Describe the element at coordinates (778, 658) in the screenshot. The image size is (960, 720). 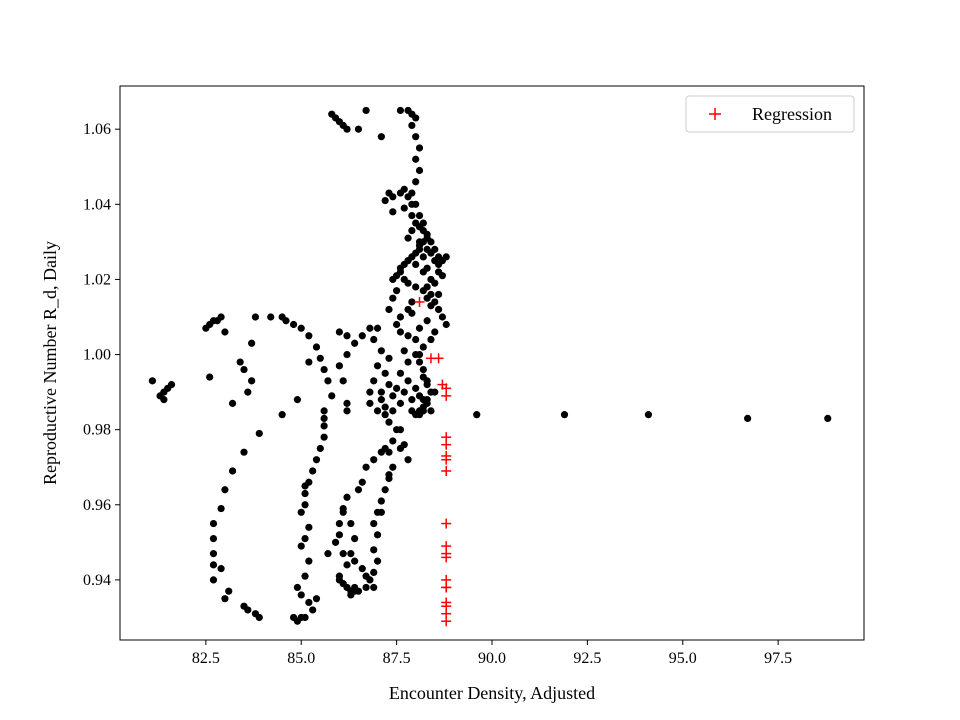
I see `x-tick-label: 97.5` at that location.